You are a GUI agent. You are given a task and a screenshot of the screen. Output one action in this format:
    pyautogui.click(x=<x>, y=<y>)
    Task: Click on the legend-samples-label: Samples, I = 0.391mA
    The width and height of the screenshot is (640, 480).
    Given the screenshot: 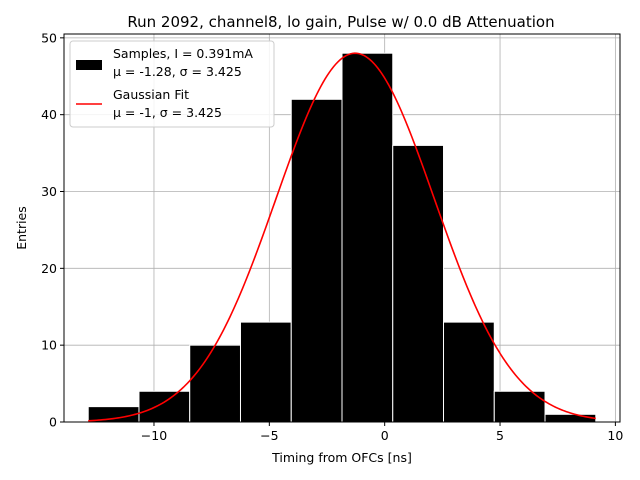 What is the action you would take?
    pyautogui.click(x=183, y=53)
    